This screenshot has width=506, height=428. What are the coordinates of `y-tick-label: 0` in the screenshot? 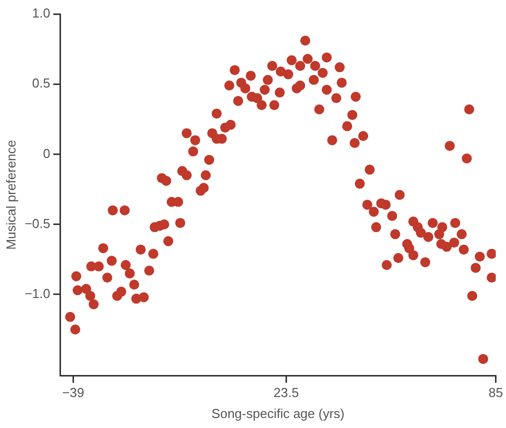 It's located at (46, 153).